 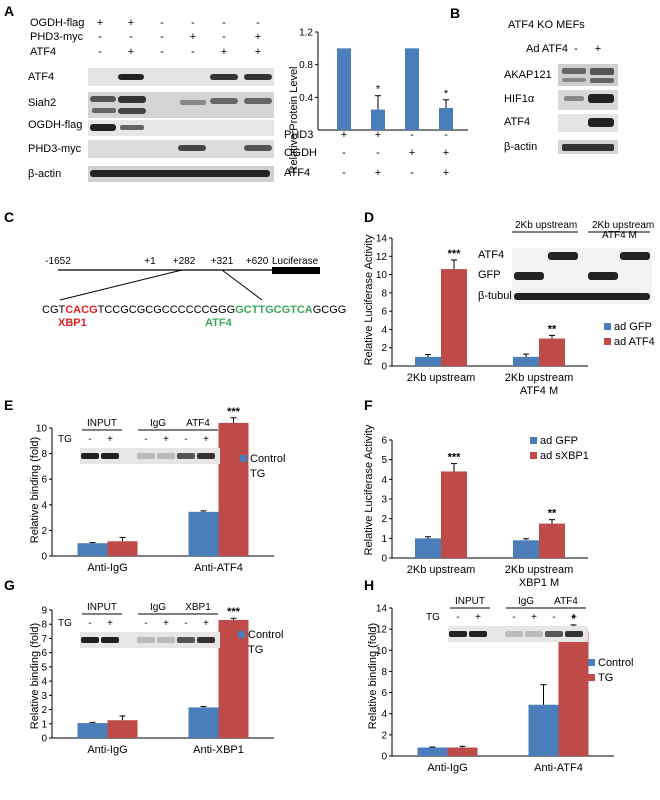 I want to click on y-tick-label: 7, so click(x=44, y=639).